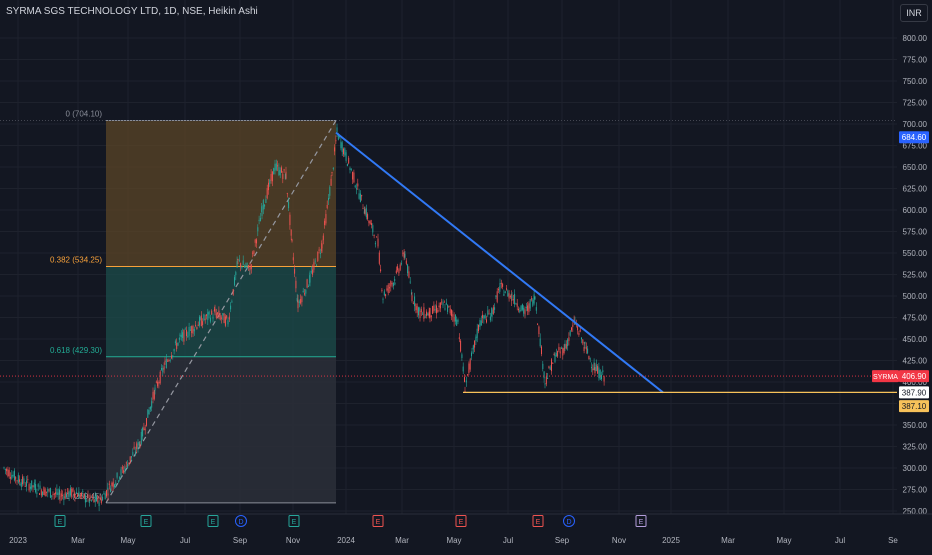  Describe the element at coordinates (915, 124) in the screenshot. I see `y-tick-label: 700.00` at that location.